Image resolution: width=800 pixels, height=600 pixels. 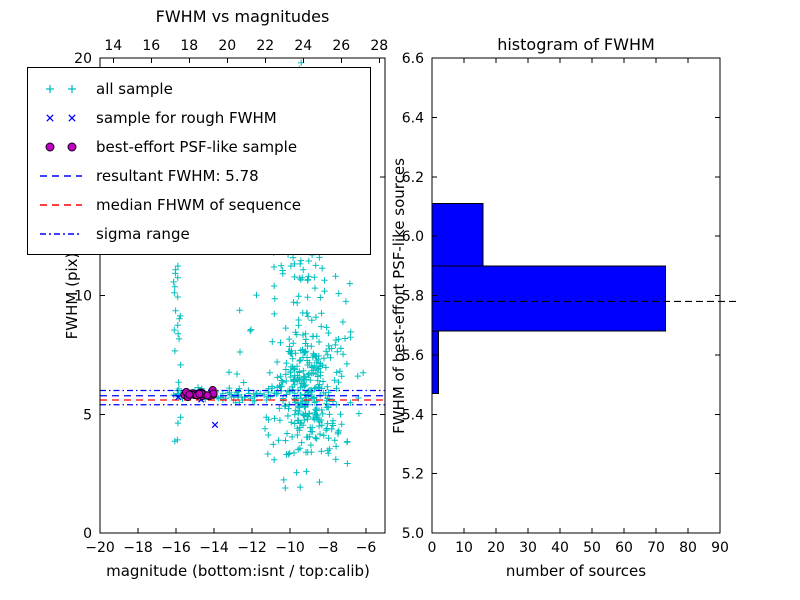 What do you see at coordinates (100, 548) in the screenshot?
I see `left-x-tick-label: −20` at bounding box center [100, 548].